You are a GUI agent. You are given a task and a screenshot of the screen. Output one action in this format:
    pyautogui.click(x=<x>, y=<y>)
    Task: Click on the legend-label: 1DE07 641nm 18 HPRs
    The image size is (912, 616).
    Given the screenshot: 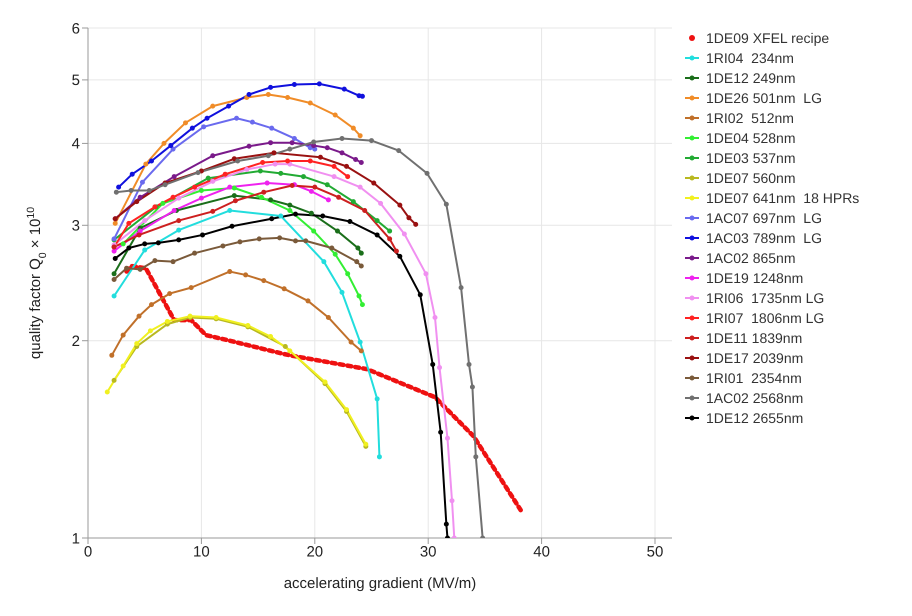 What is the action you would take?
    pyautogui.click(x=783, y=198)
    